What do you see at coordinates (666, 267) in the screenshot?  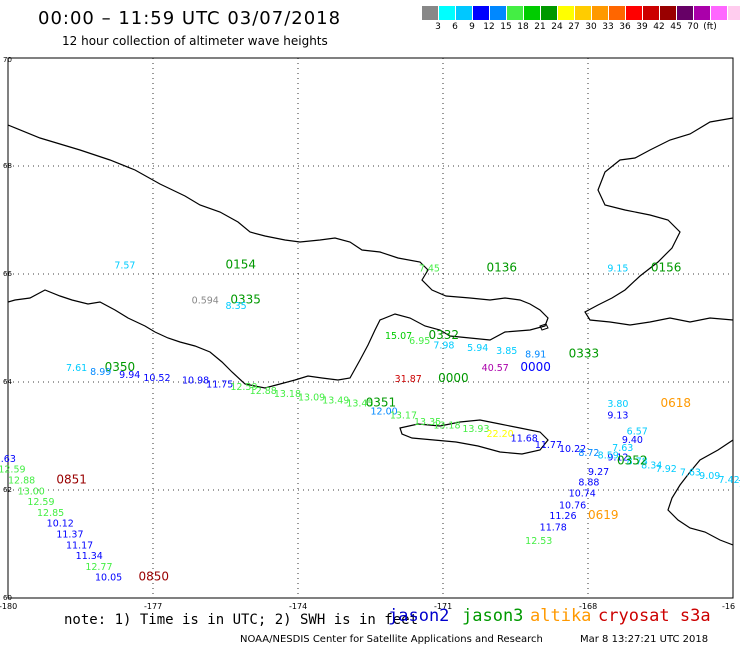 I see `pass-time-label: 0156` at bounding box center [666, 267].